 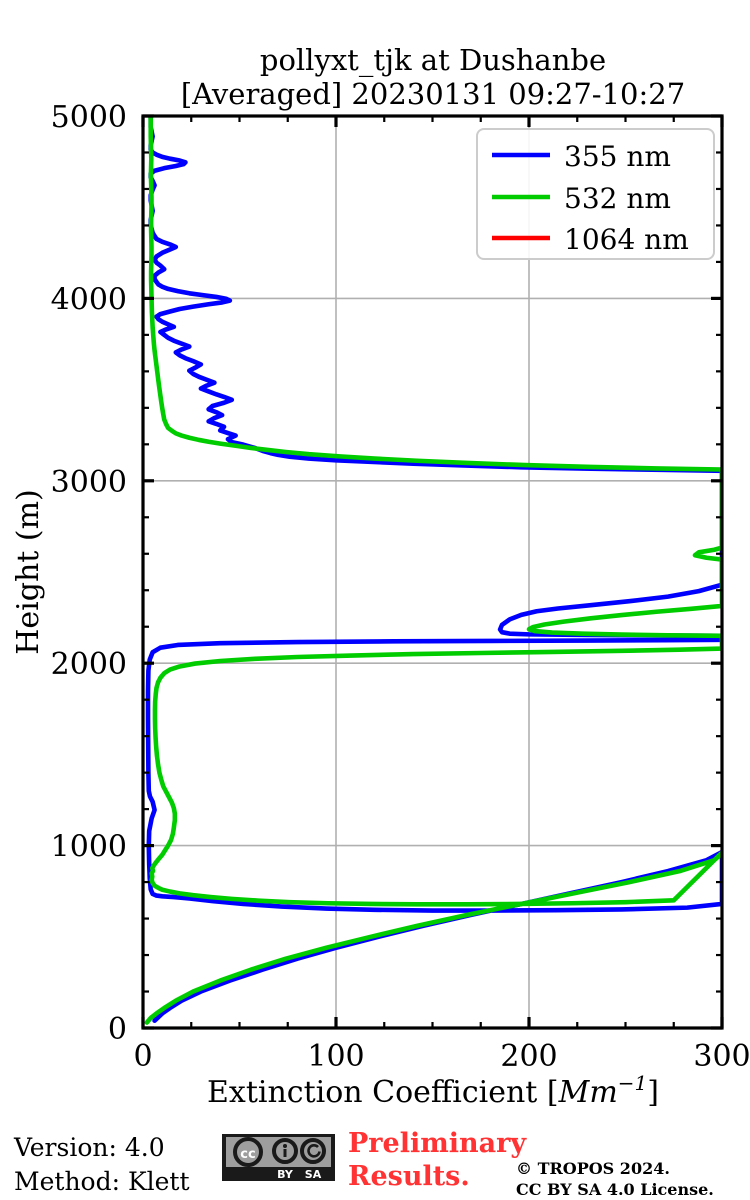 I want to click on x-axis-title: Extinction Coefficient [Mm−1], so click(x=433, y=1090).